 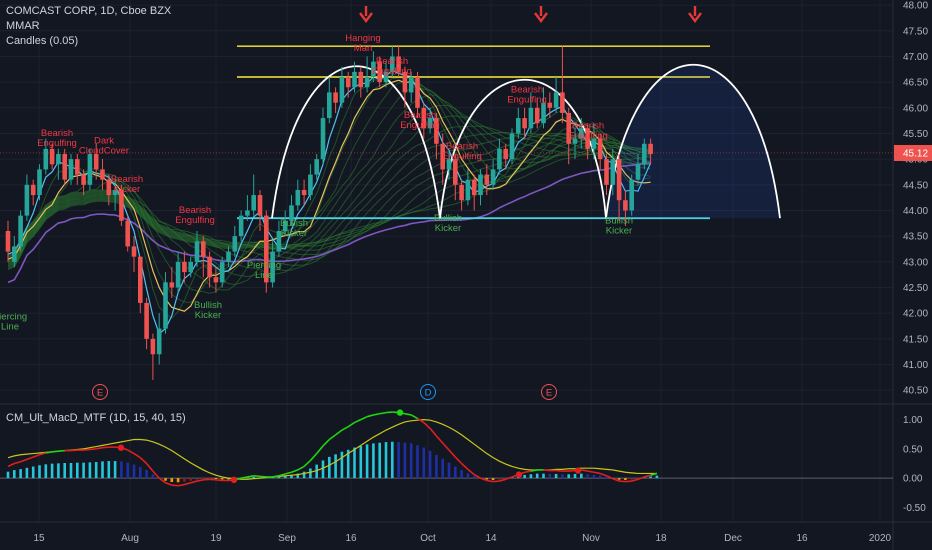 I want to click on pattern-label-line: Kicker, so click(x=127, y=189).